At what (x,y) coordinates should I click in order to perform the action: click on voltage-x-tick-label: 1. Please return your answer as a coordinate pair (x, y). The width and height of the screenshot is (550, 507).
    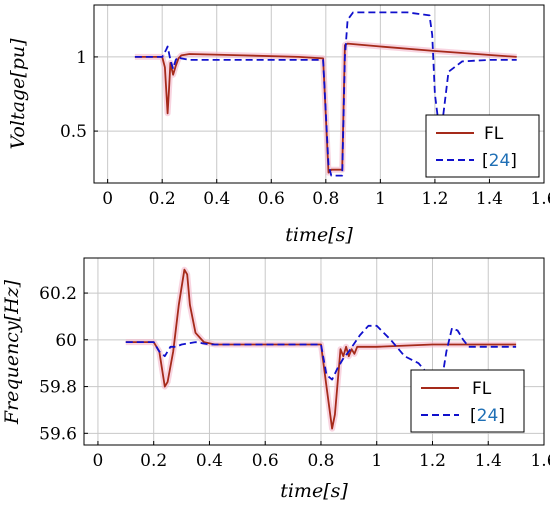
    Looking at the image, I should click on (380, 199).